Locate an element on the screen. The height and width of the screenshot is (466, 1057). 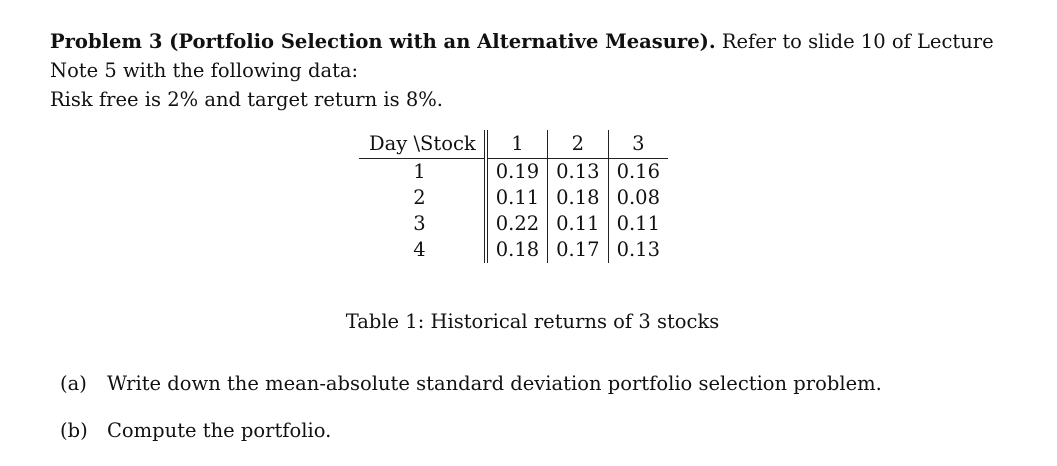
table-header-stock: 1 is located at coordinates (517, 144).